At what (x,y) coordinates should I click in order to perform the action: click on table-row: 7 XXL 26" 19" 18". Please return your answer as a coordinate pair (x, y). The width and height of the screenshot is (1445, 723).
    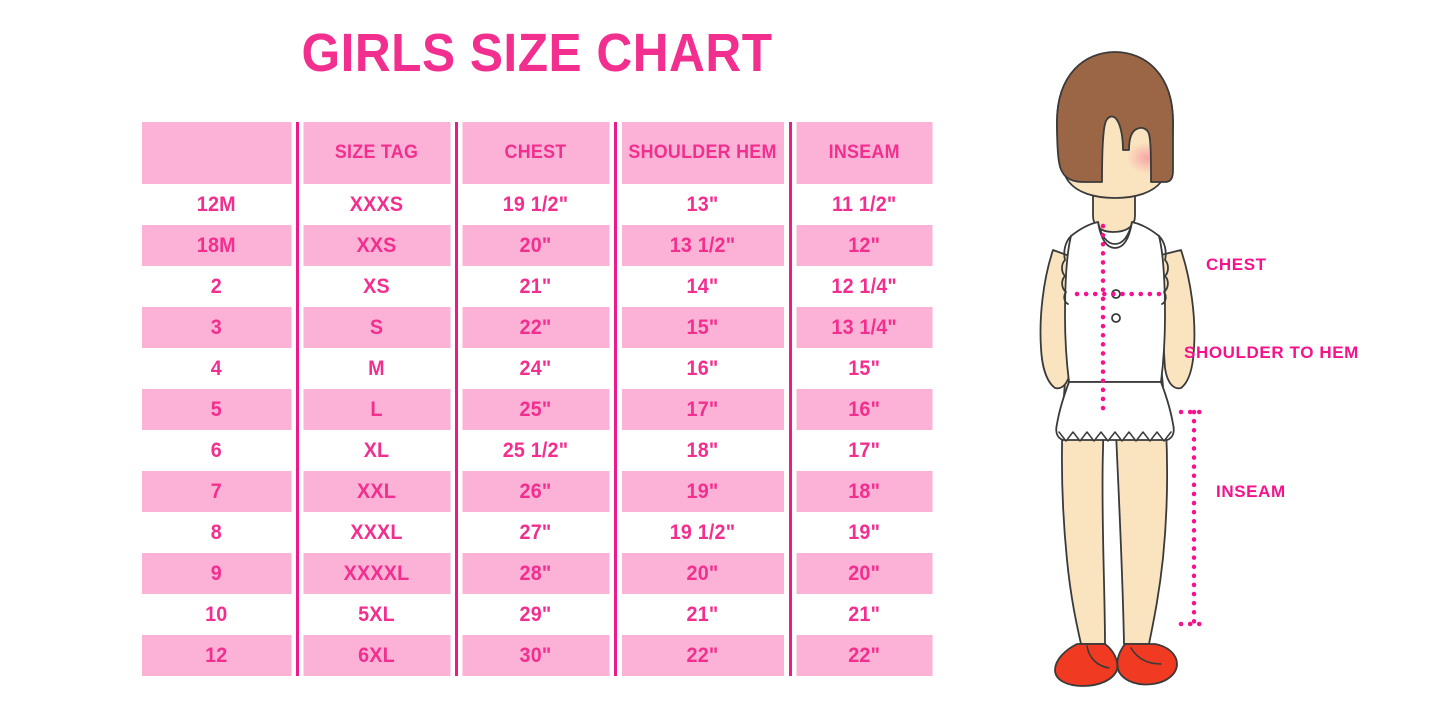
    Looking at the image, I should click on (537, 491).